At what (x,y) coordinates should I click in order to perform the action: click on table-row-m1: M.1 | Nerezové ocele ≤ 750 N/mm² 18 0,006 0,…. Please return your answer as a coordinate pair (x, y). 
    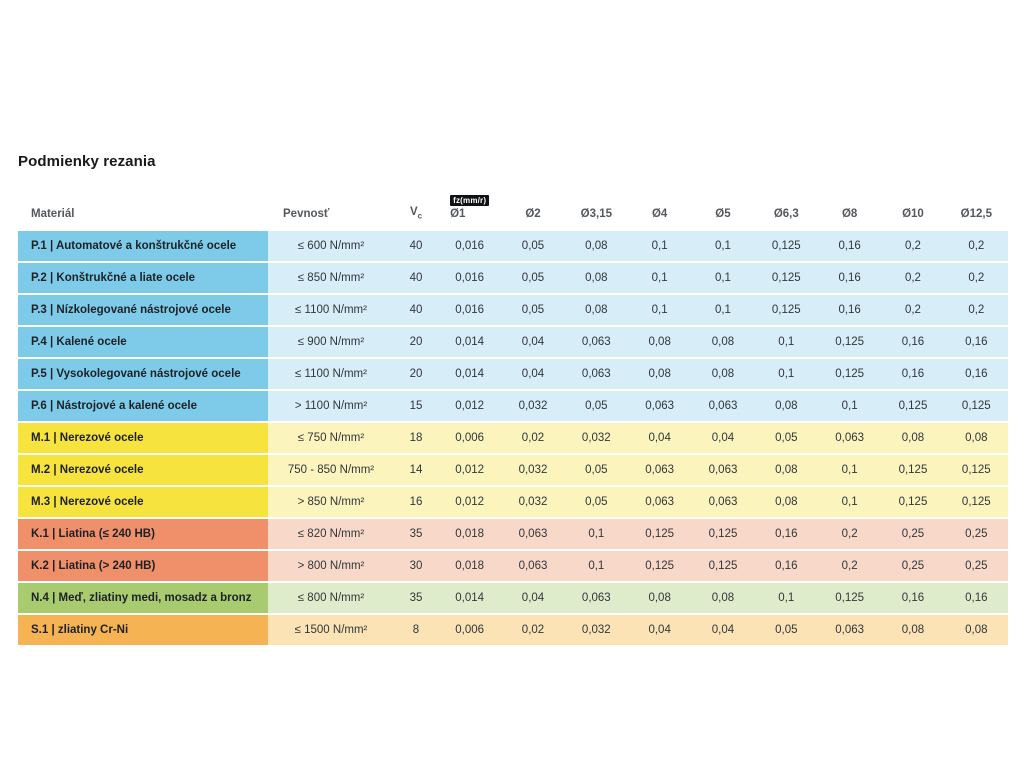
    Looking at the image, I should click on (513, 438).